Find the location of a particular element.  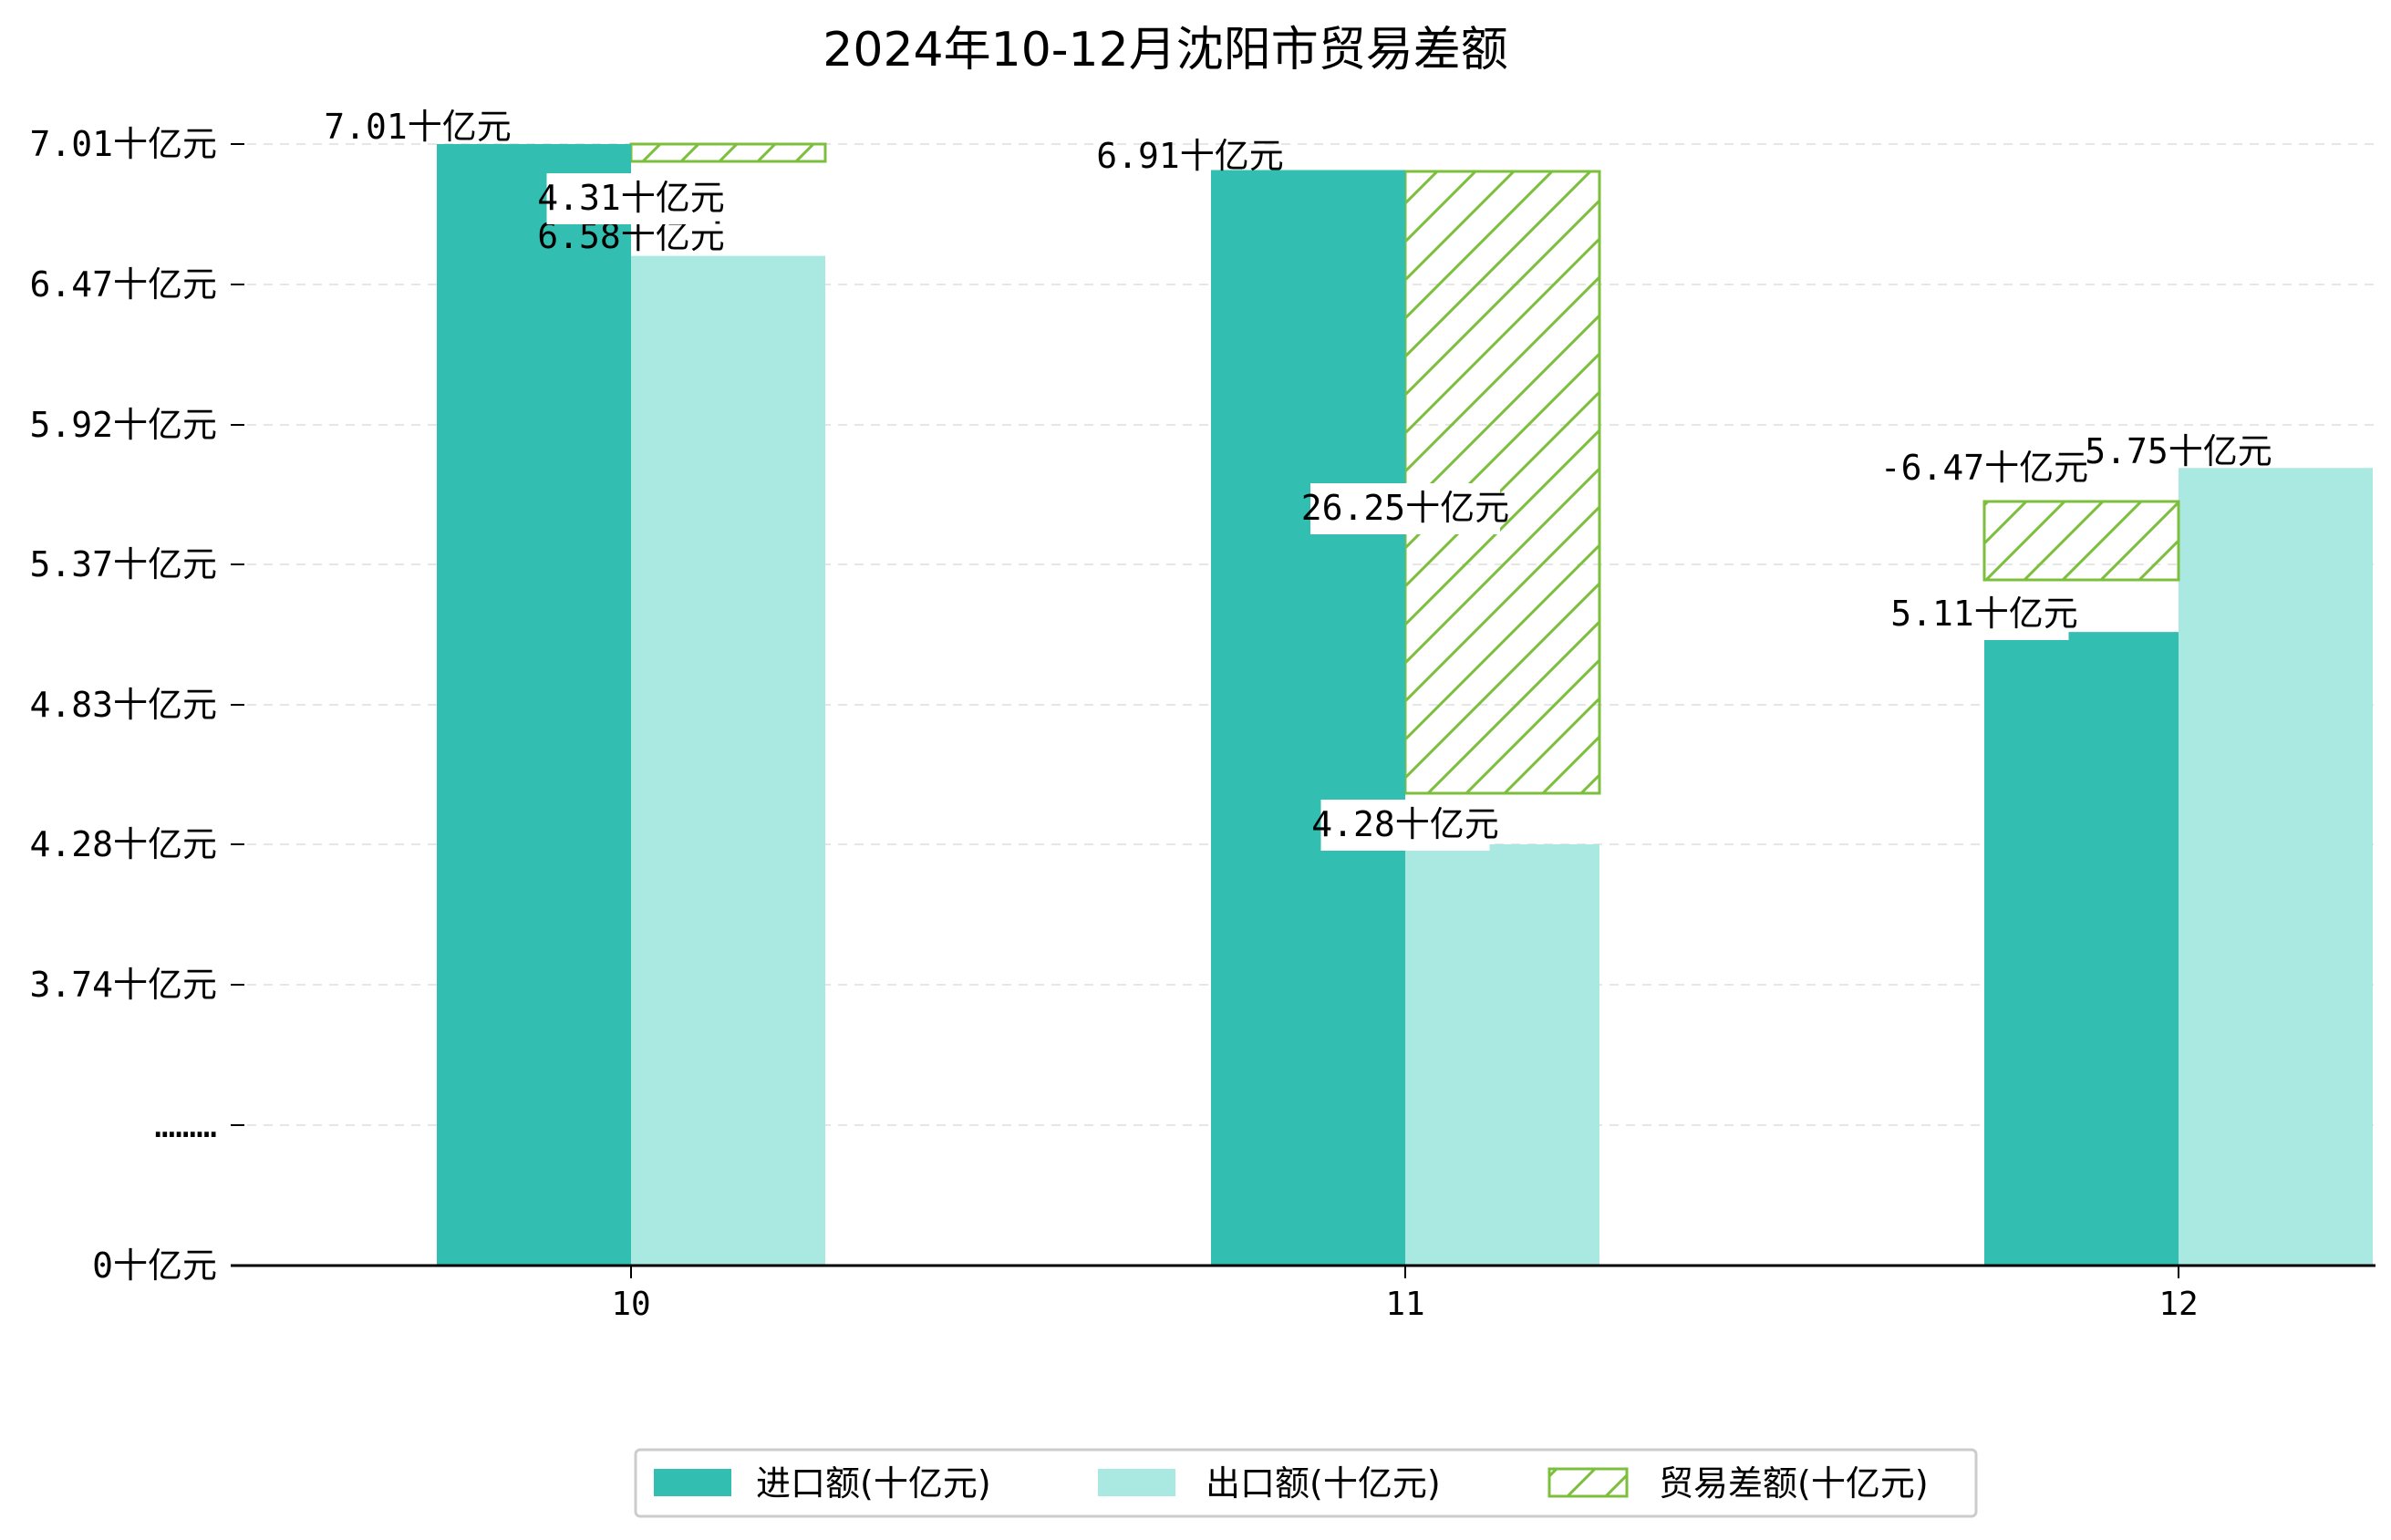

label-balance-11: 26.25十亿元 is located at coordinates (1405, 508).